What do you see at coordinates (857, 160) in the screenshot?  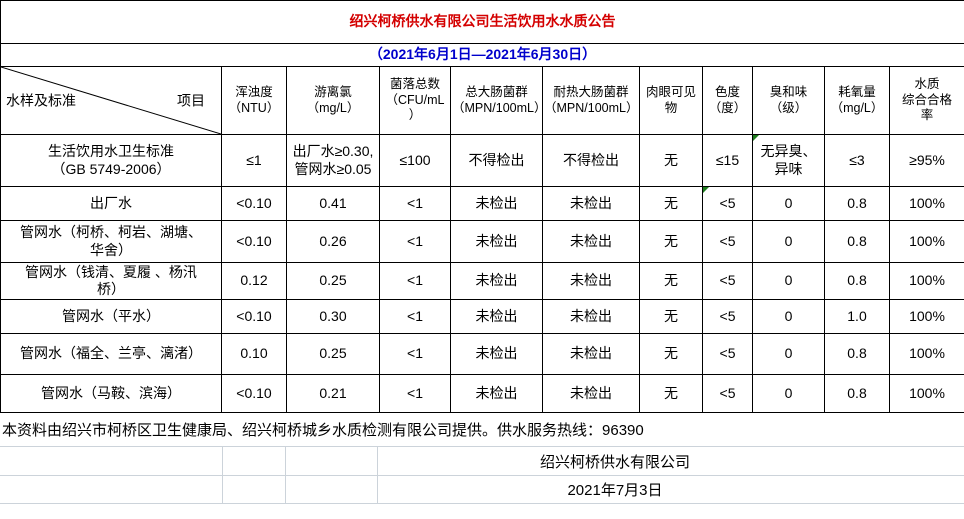 I see `cell: ≤3` at bounding box center [857, 160].